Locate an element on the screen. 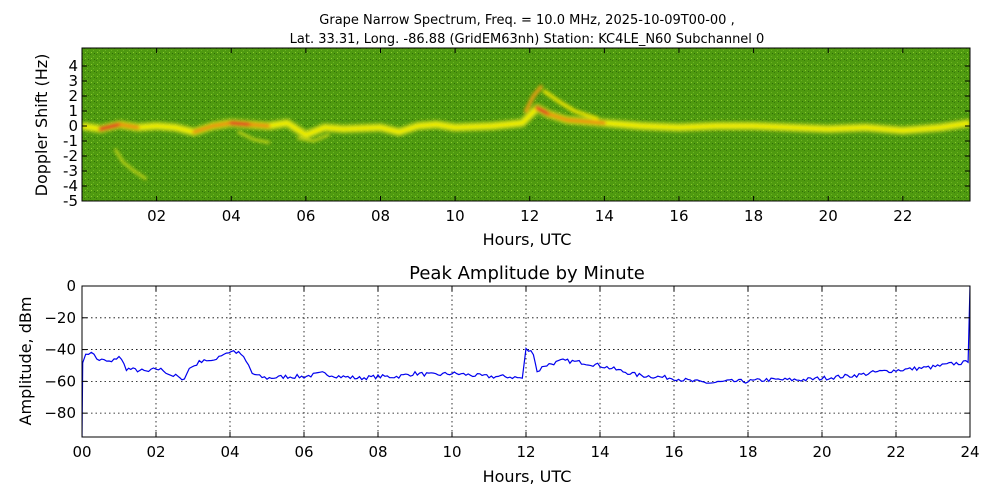  amplitude-x-tick-label: 08 is located at coordinates (377, 452).